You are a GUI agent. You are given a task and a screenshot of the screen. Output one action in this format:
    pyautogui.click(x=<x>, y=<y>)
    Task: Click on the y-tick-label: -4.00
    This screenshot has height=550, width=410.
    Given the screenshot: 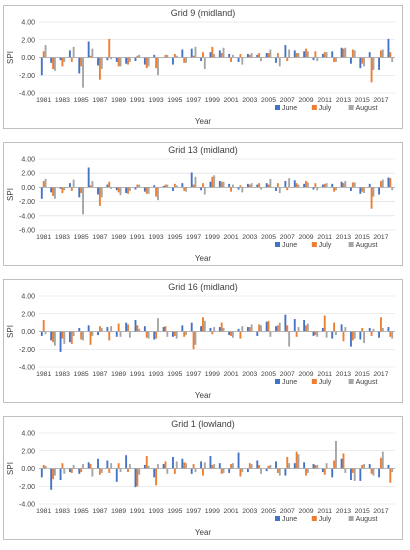 What is the action you would take?
    pyautogui.click(x=27, y=368)
    